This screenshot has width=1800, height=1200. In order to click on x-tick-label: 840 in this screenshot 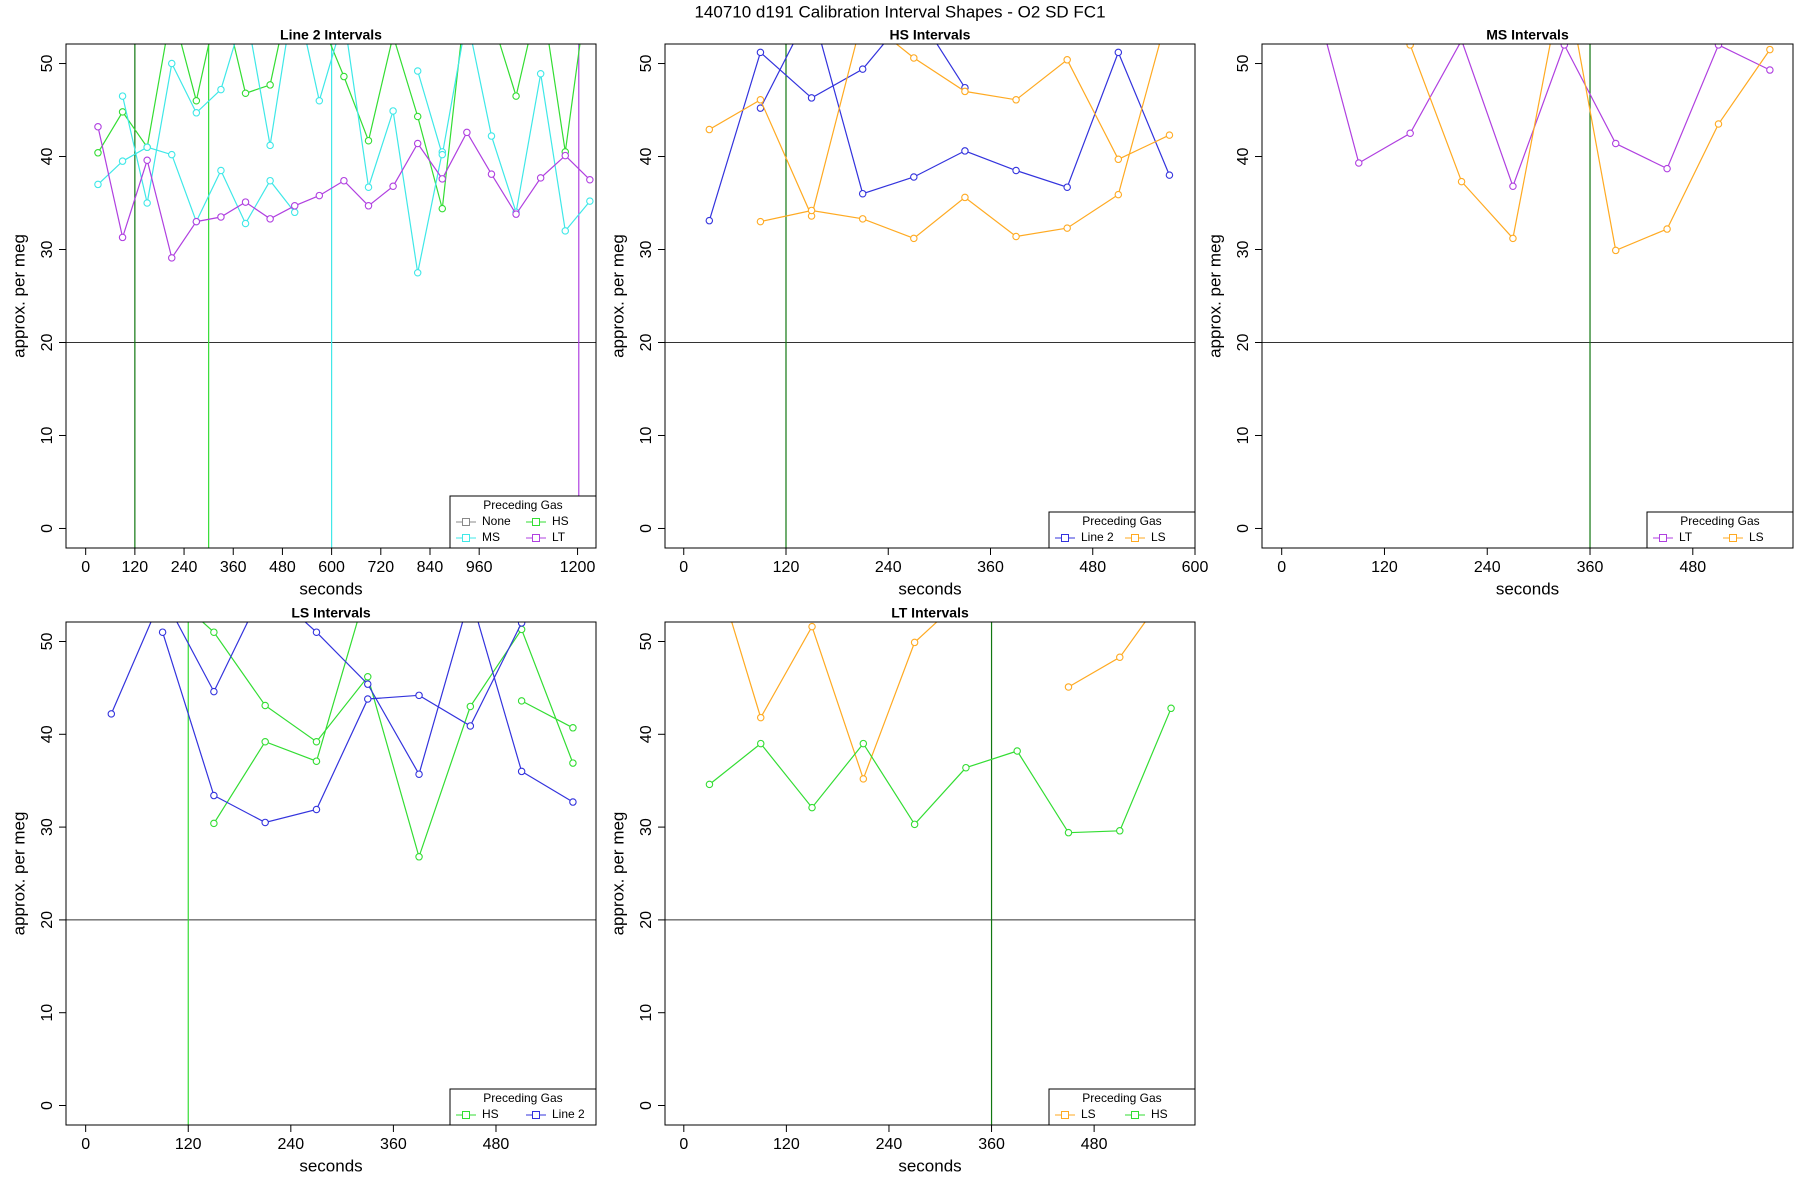, I will do `click(430, 567)`.